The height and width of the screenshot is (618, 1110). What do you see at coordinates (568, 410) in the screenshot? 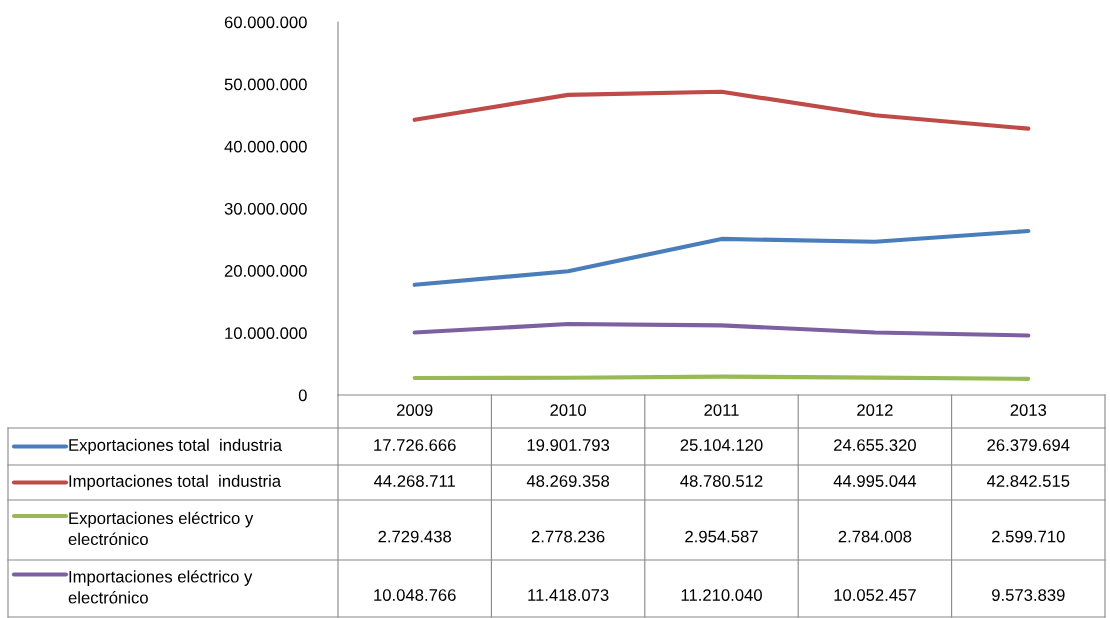
I see `x-tick-label: 2010` at bounding box center [568, 410].